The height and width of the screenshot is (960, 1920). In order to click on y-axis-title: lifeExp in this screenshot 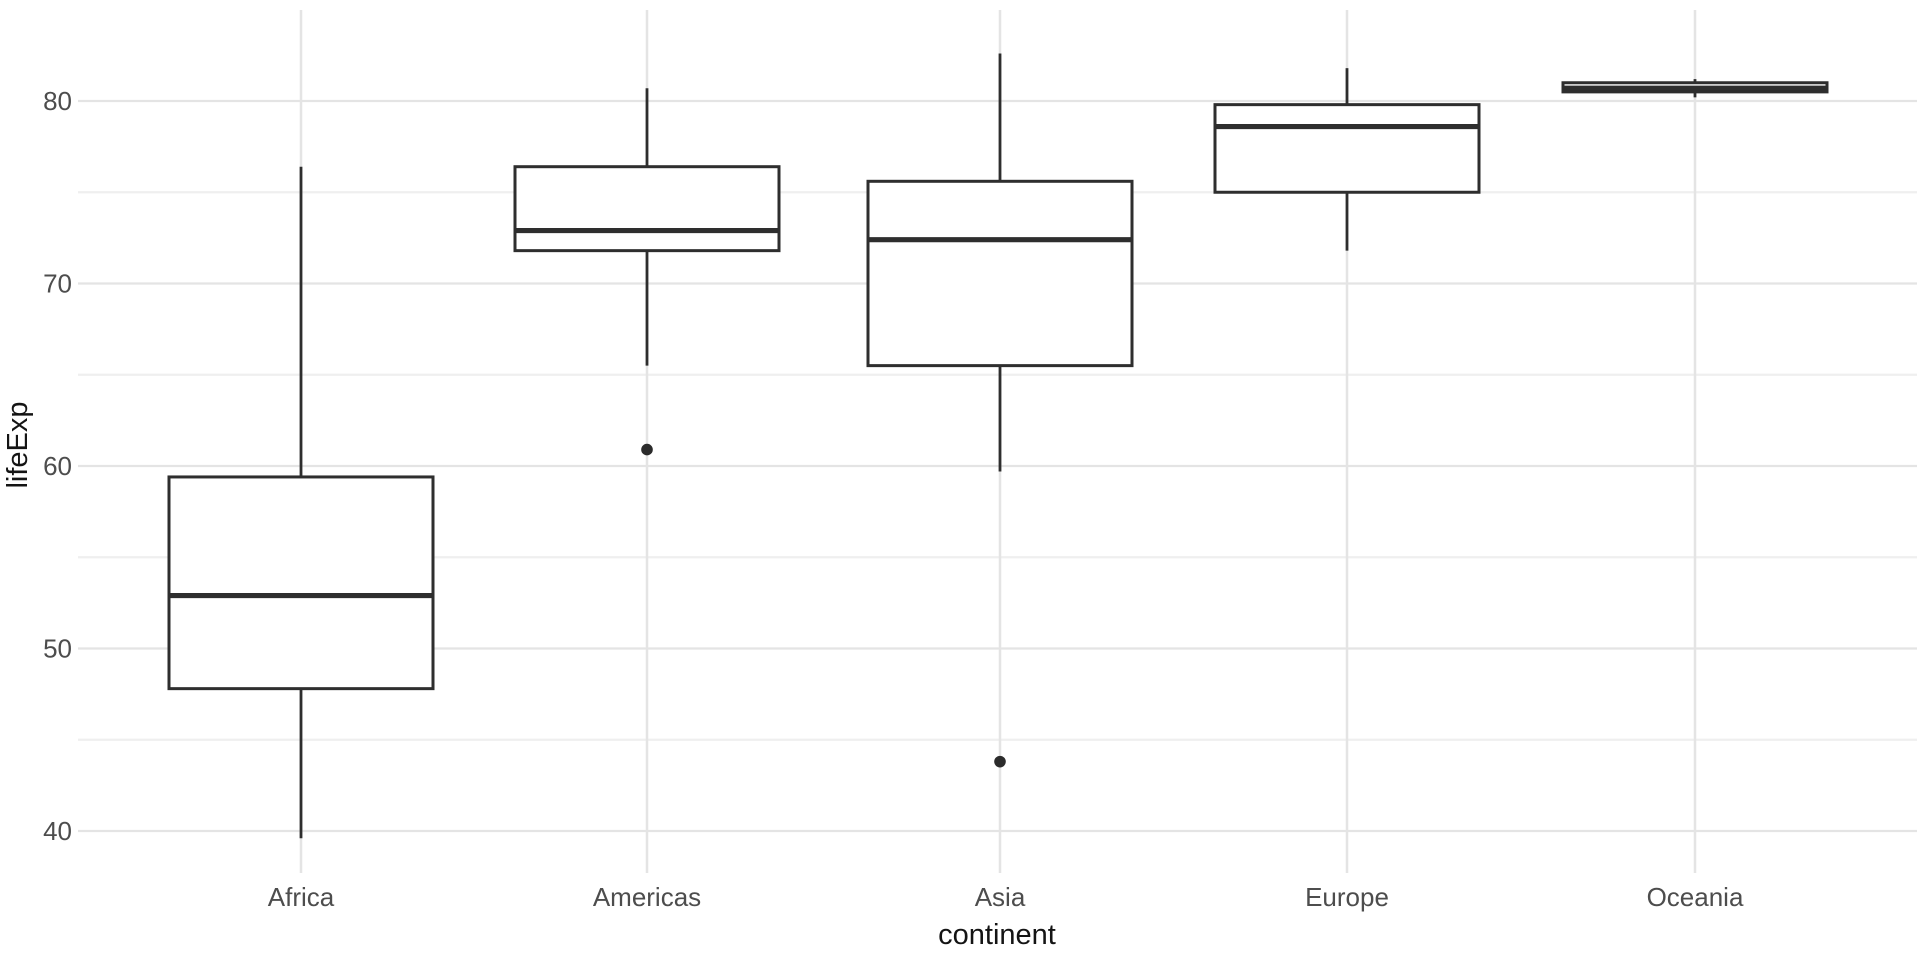, I will do `click(18, 444)`.